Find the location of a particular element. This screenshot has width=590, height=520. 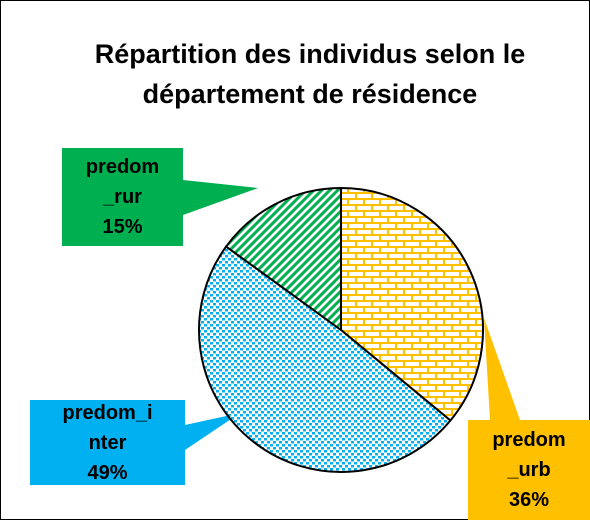

category-label: predom_urb is located at coordinates (529, 455).